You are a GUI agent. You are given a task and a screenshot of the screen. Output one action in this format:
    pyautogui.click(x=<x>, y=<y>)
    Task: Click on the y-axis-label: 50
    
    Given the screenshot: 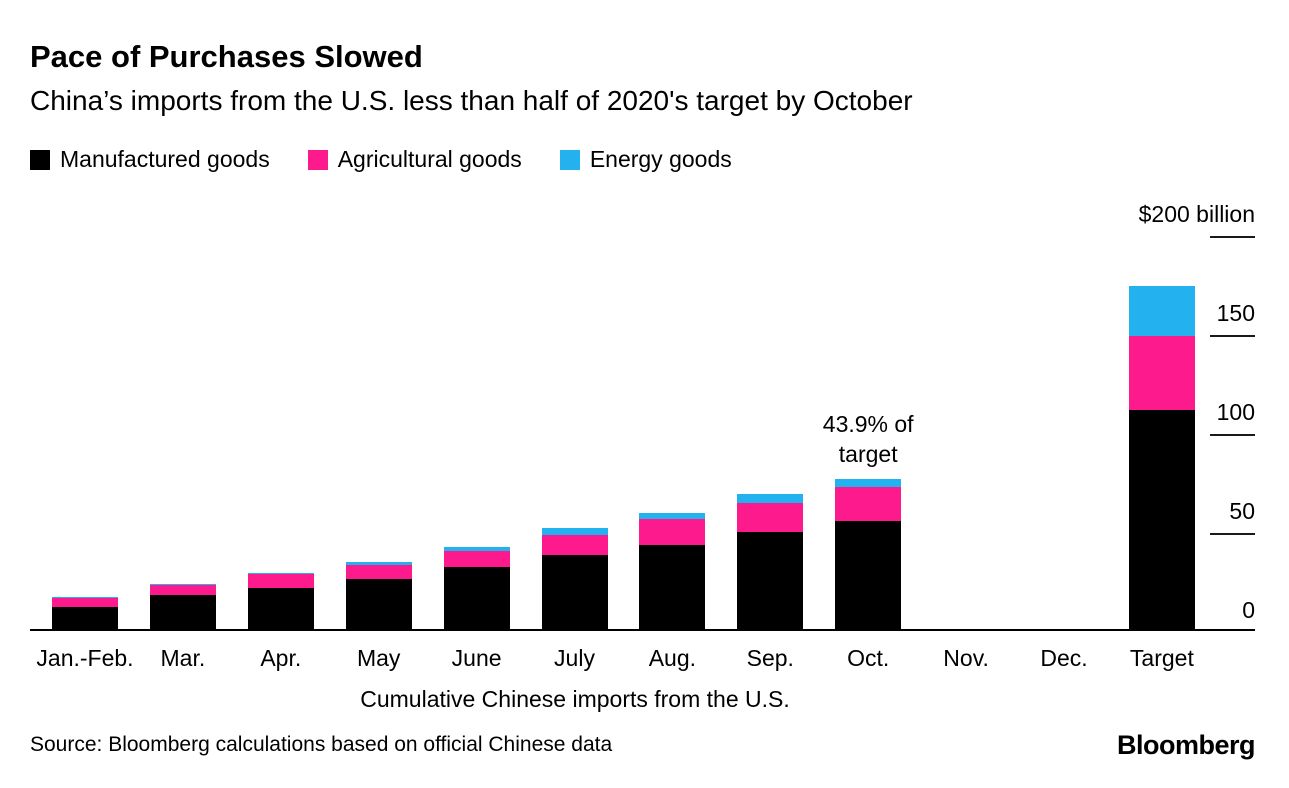 What is the action you would take?
    pyautogui.click(x=1242, y=511)
    